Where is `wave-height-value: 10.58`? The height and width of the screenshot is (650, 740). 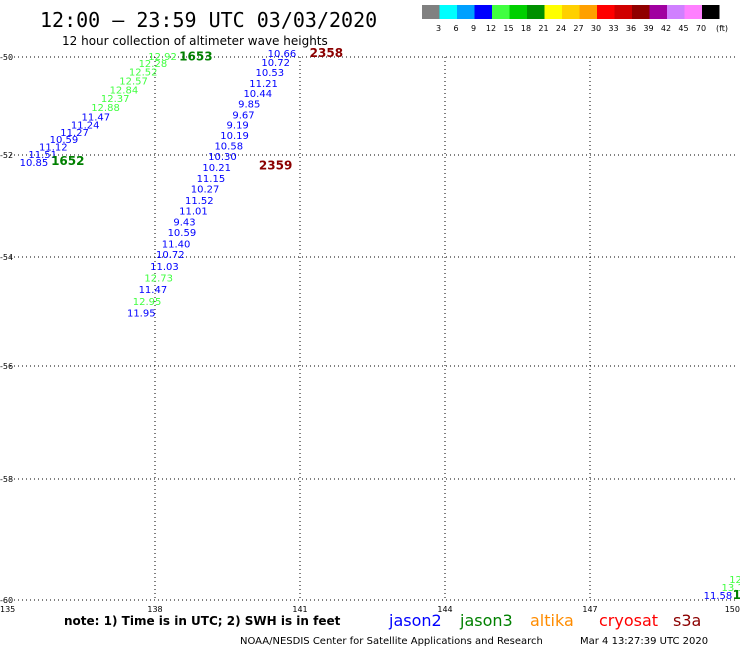
wave-height-value: 10.58 is located at coordinates (228, 147).